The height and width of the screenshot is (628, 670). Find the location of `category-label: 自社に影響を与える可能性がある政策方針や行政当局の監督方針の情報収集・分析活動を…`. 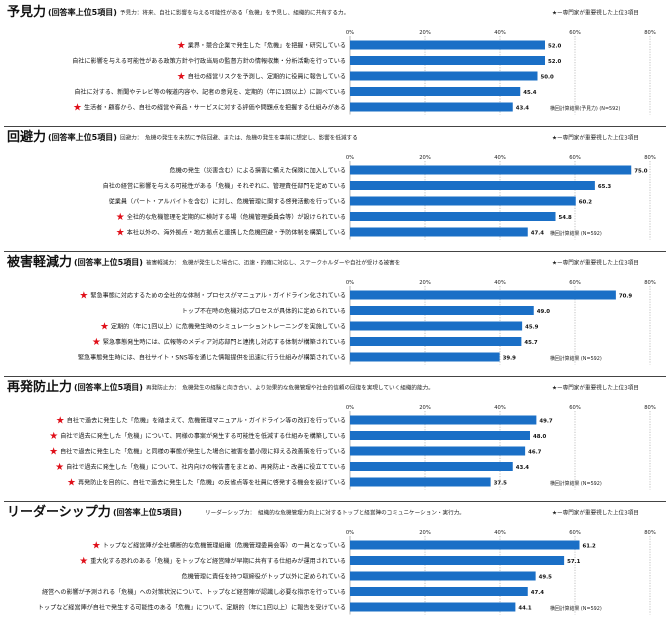

category-label: 自社に影響を与える可能性がある政策方針や行政当局の監督方針の情報収集・分析活動を… is located at coordinates (209, 61).